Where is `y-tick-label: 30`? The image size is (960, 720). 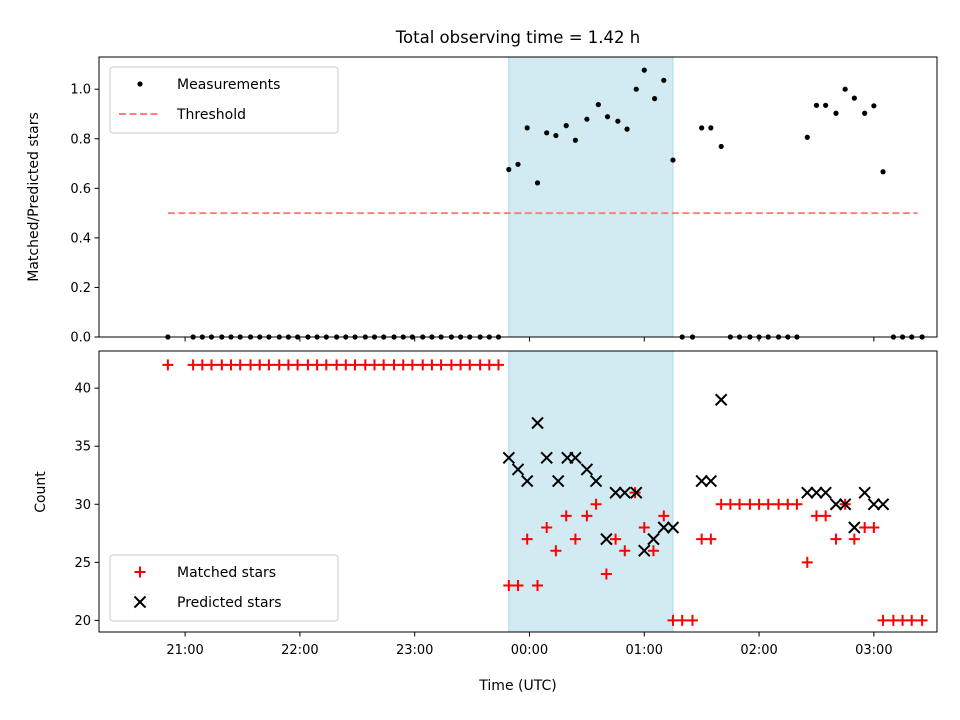
y-tick-label: 30 is located at coordinates (82, 505).